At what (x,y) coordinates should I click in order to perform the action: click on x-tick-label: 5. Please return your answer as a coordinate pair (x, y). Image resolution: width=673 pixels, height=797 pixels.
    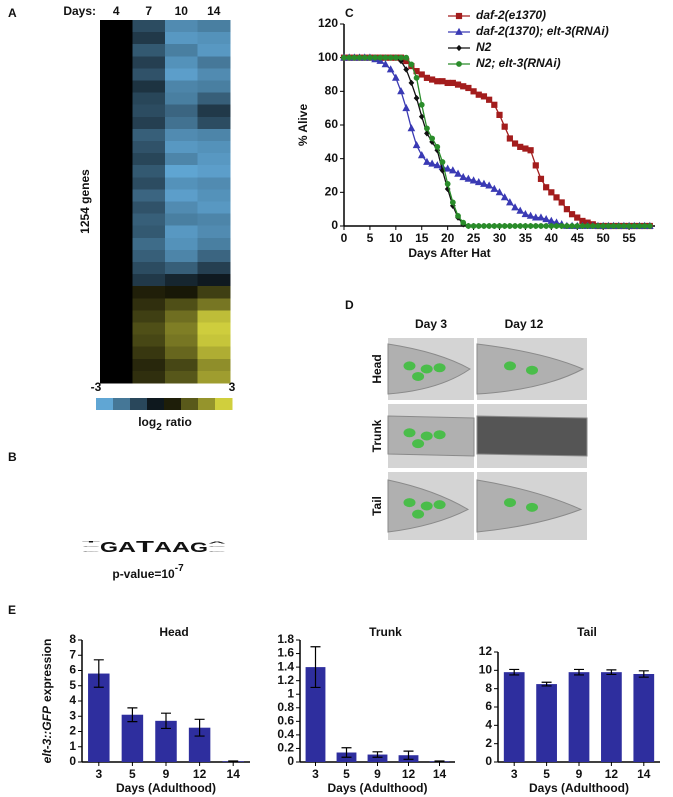
    Looking at the image, I should click on (346, 774).